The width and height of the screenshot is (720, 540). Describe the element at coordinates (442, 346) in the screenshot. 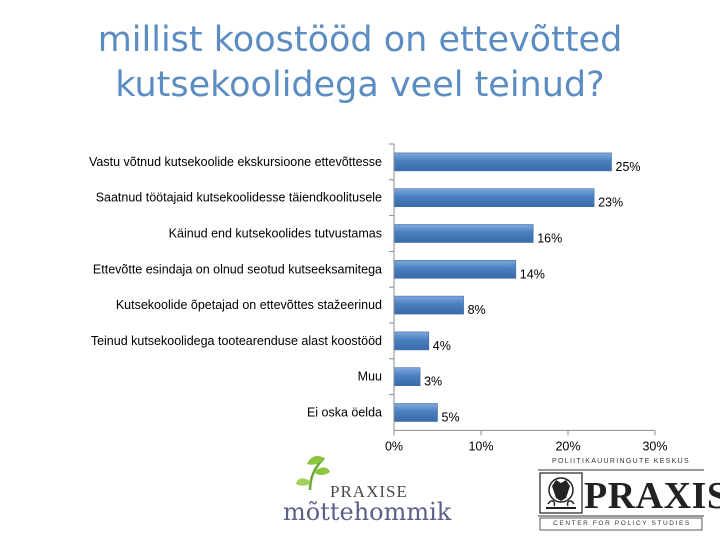

I see `value-label: 4%` at that location.